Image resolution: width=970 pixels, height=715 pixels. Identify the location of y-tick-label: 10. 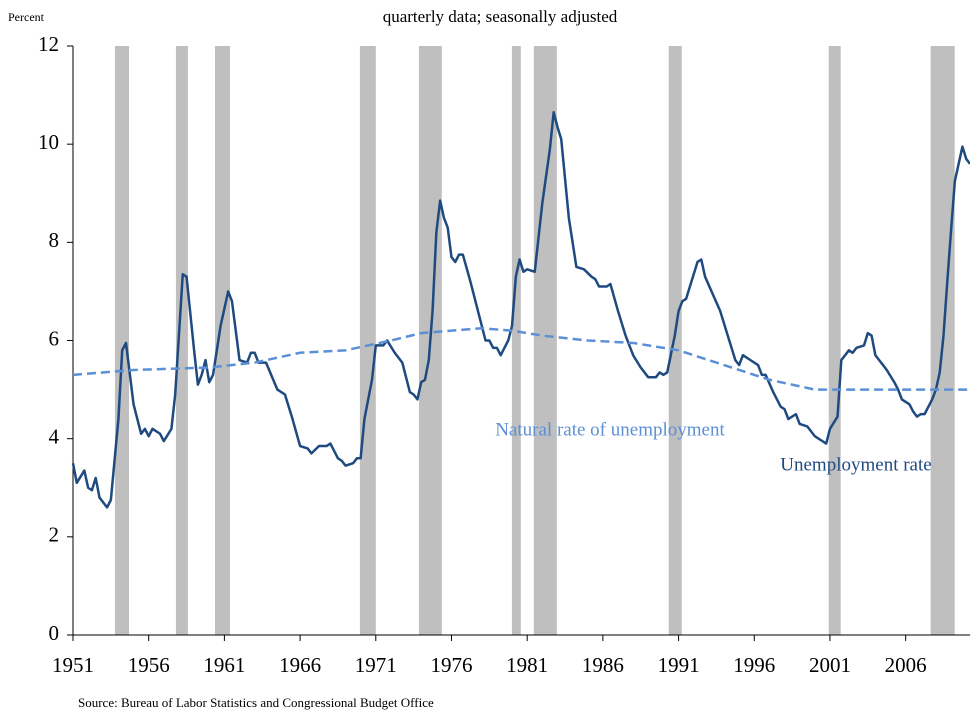
(48, 142).